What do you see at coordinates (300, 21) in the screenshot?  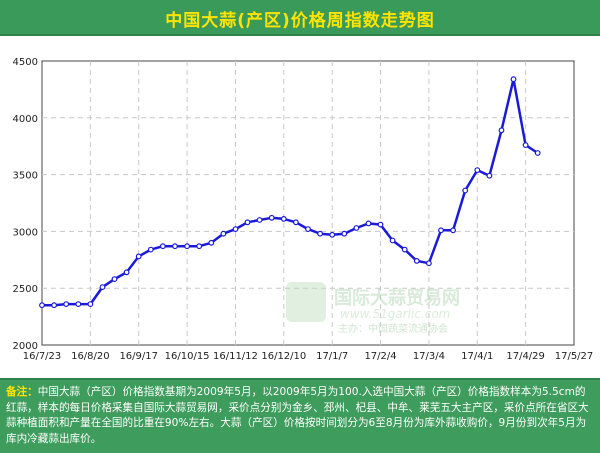 I see `chart-title: 中国大蒜(产区)价格周指数走势图` at bounding box center [300, 21].